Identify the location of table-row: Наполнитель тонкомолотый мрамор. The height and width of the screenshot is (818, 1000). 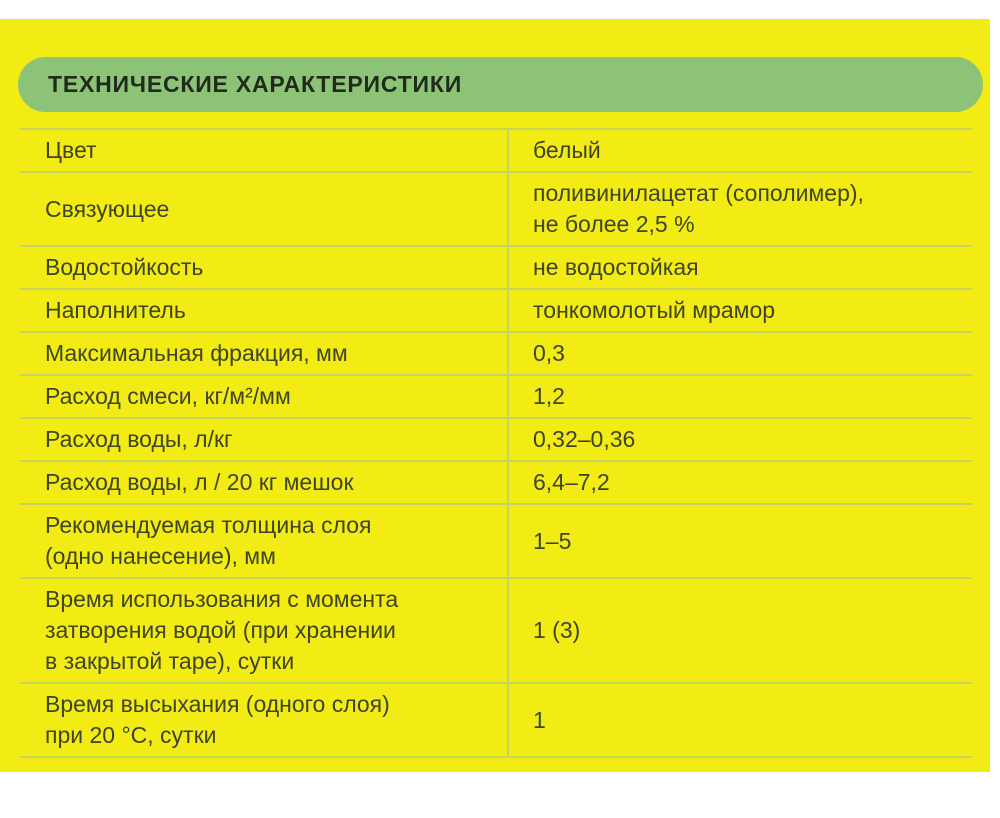
(496, 311).